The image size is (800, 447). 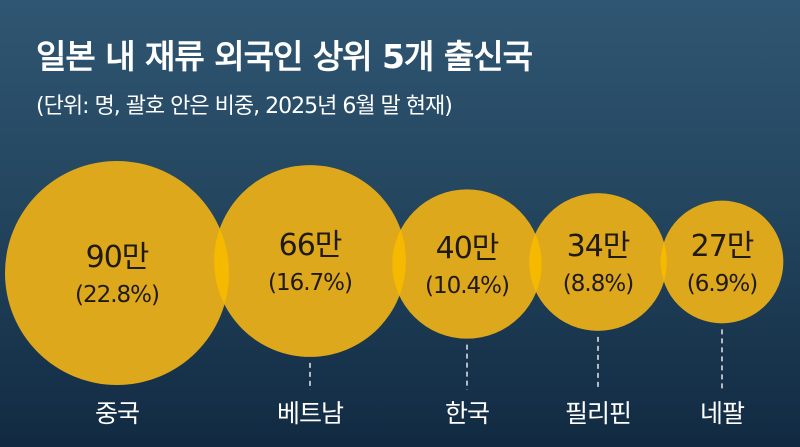 What do you see at coordinates (467, 286) in the screenshot?
I see `share-label: (10.4%)` at bounding box center [467, 286].